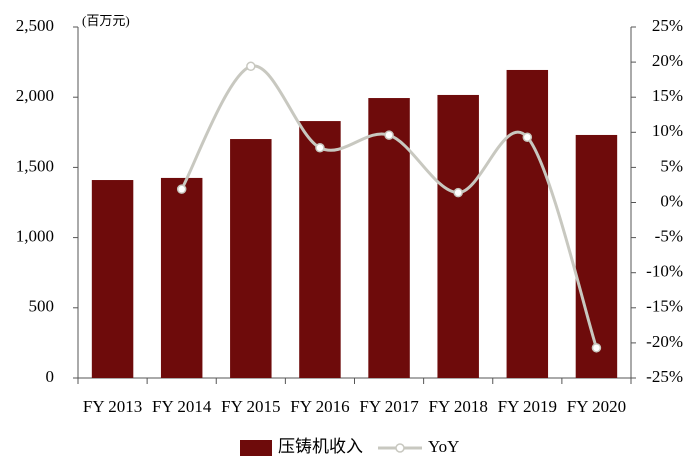  Describe the element at coordinates (112, 406) in the screenshot. I see `x-tick-label: FY 2013` at that location.